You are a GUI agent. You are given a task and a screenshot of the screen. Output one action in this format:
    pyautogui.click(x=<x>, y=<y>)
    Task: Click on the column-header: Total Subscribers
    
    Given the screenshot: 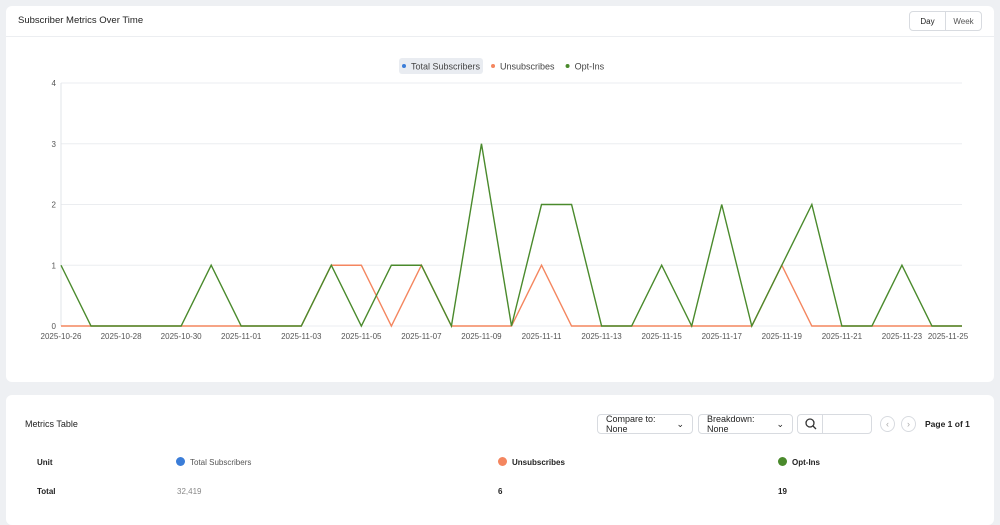 What is the action you would take?
    pyautogui.click(x=213, y=462)
    